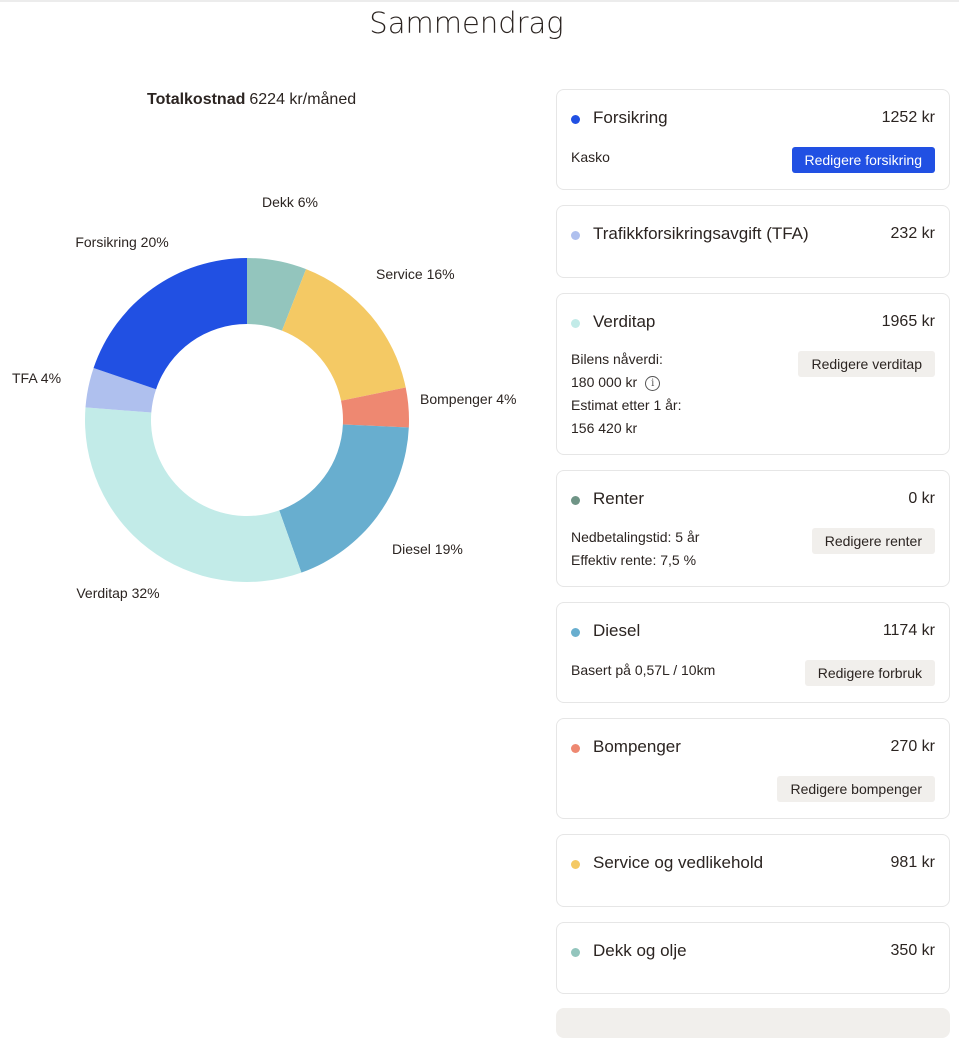 The width and height of the screenshot is (959, 1038). Describe the element at coordinates (908, 117) in the screenshot. I see `card-amount: 1252 kr` at that location.